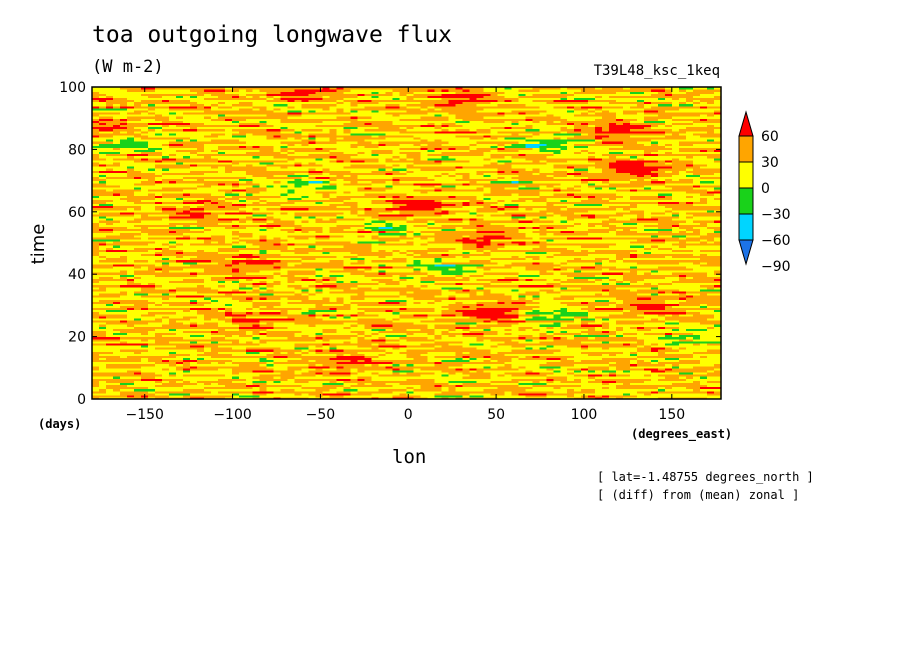 This screenshot has height=654, width=904. Describe the element at coordinates (38, 244) in the screenshot. I see `y-axis-label: time` at that location.